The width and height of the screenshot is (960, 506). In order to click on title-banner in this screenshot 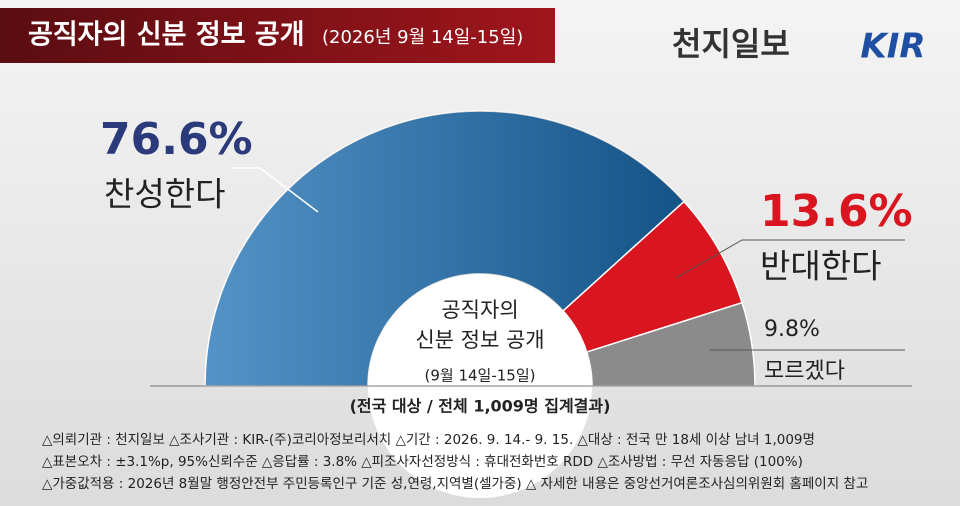, I will do `click(277, 35)`.